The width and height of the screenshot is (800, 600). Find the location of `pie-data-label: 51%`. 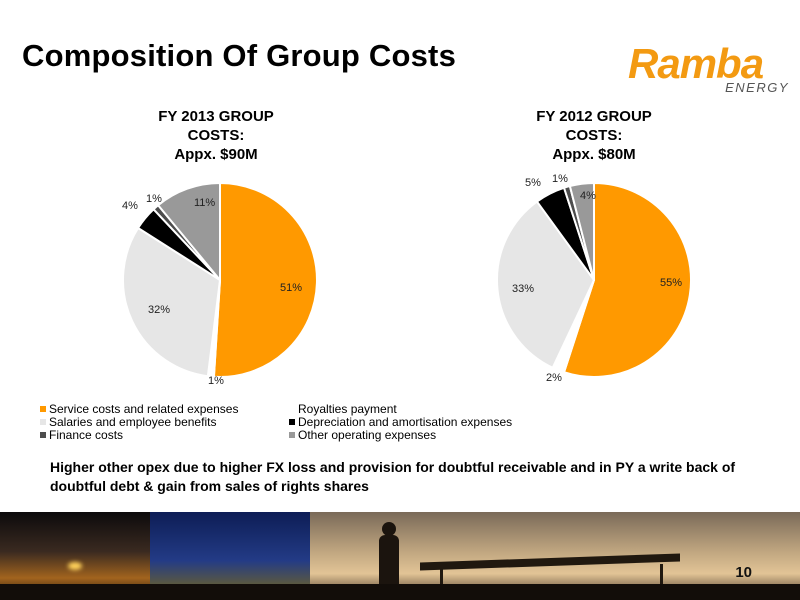

pie-data-label: 51% is located at coordinates (291, 288).